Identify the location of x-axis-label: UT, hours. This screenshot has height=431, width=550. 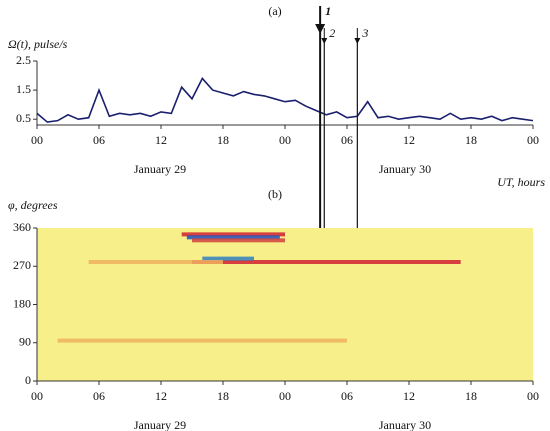
(521, 182).